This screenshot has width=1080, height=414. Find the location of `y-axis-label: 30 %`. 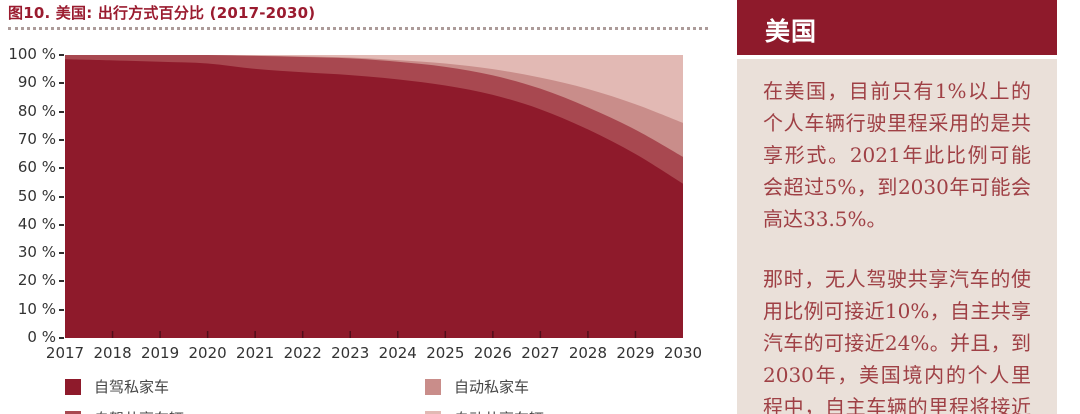

y-axis-label: 30 % is located at coordinates (36, 252).